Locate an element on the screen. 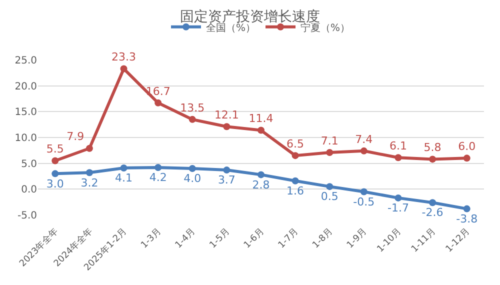  data-label: 7.1 is located at coordinates (329, 141).